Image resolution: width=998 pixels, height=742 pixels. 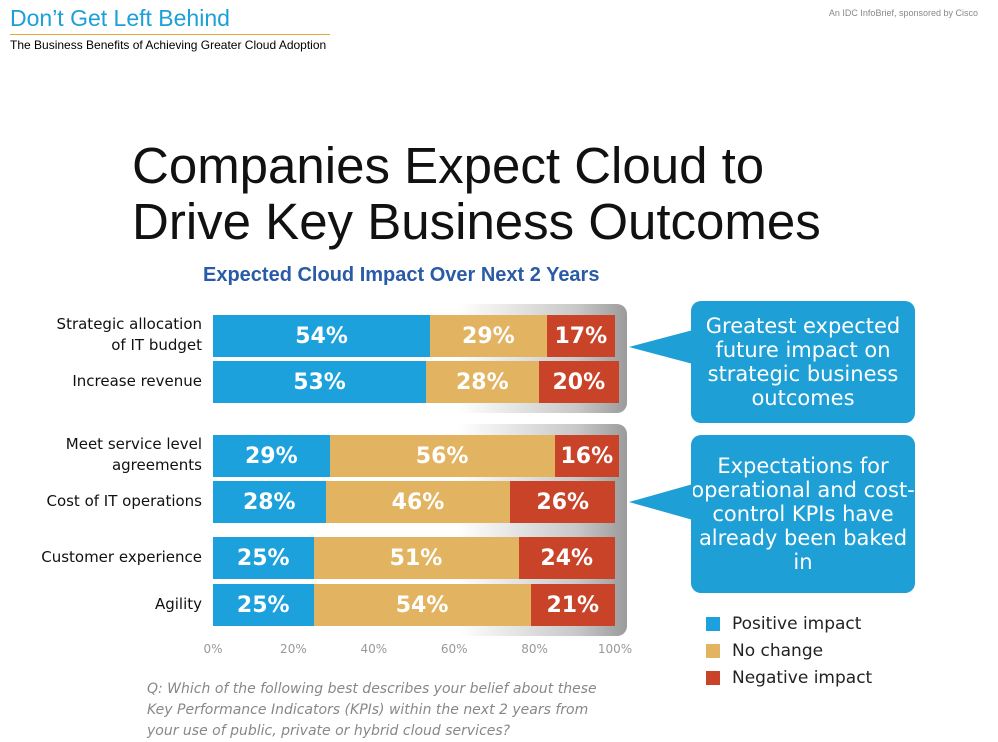 I want to click on legend-item-positive: Positive impact, so click(x=789, y=623).